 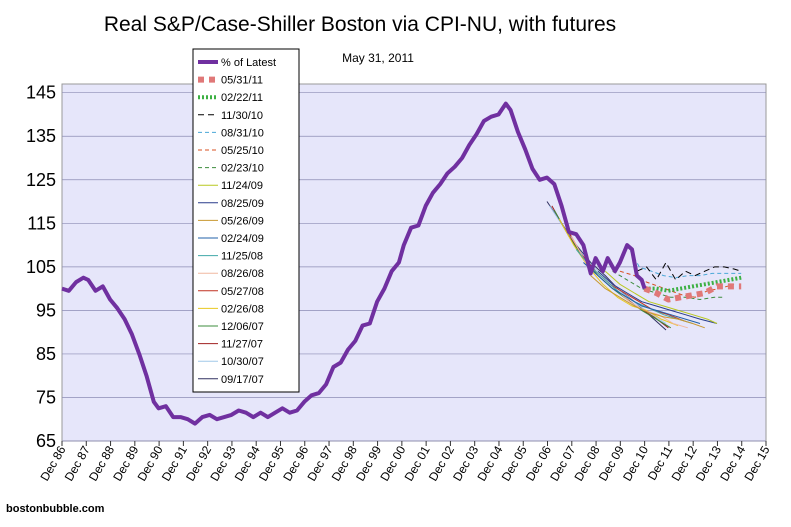 I want to click on legend-label: % of Latest, so click(x=248, y=63).